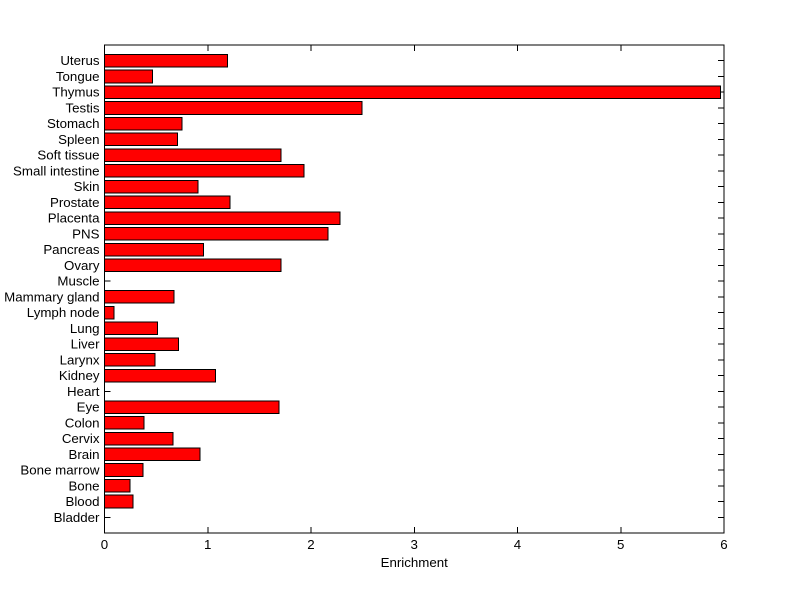 The width and height of the screenshot is (800, 604). I want to click on svg-text: Colon, so click(82, 422).